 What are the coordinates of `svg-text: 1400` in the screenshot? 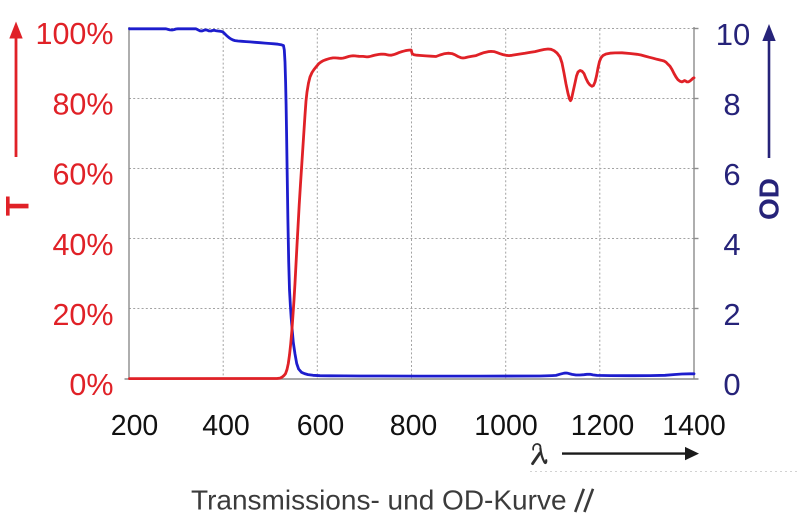 It's located at (693, 426).